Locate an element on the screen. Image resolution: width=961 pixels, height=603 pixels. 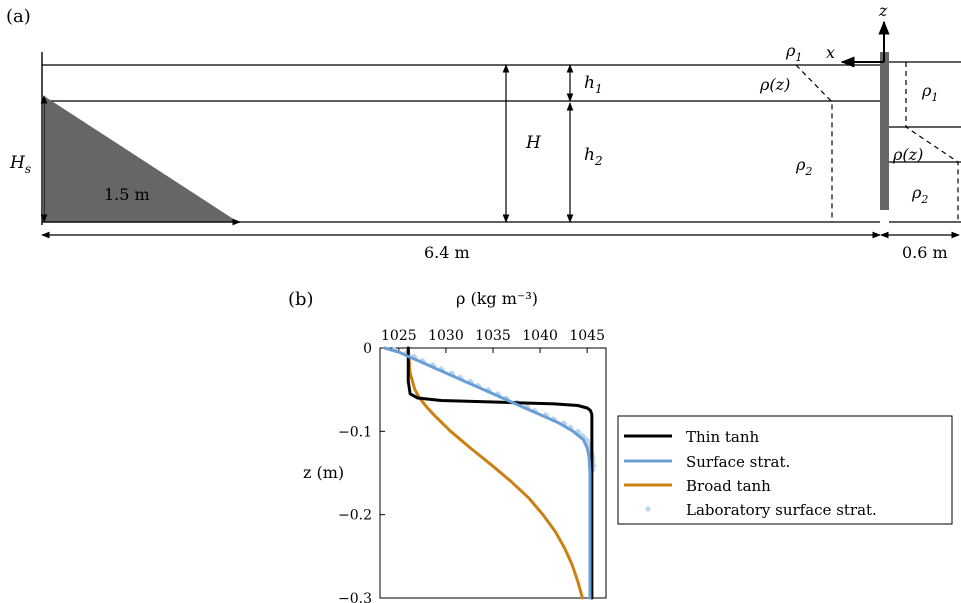
legend-label-laboratory: Laboratory surface strat. is located at coordinates (781, 510).